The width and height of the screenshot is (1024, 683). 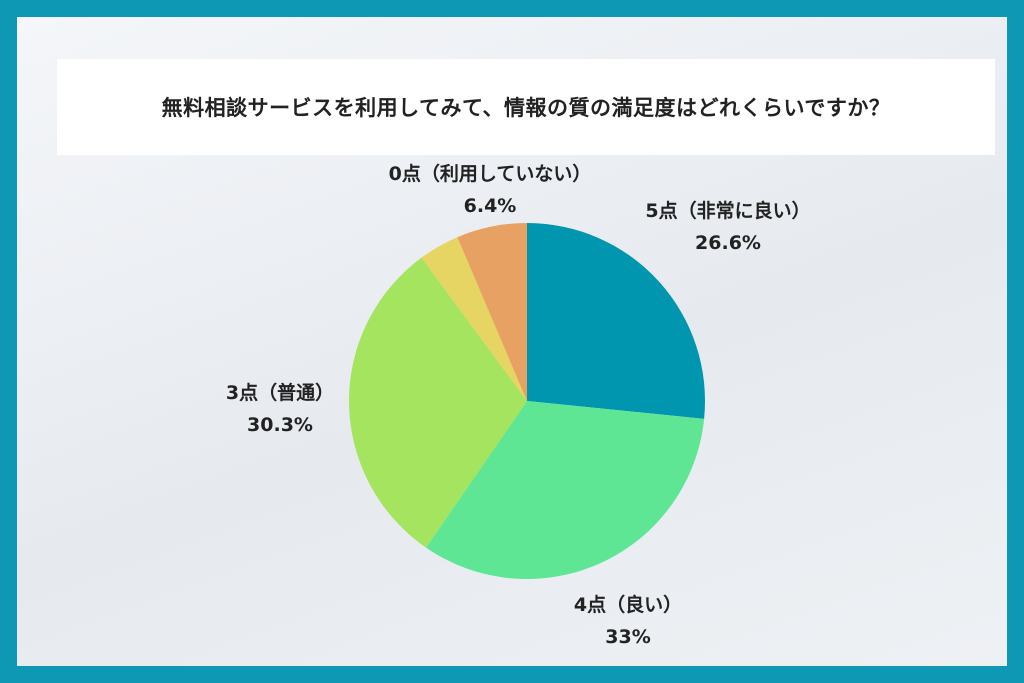 What do you see at coordinates (728, 211) in the screenshot?
I see `label-5pt-name: 5点（非常に良い）` at bounding box center [728, 211].